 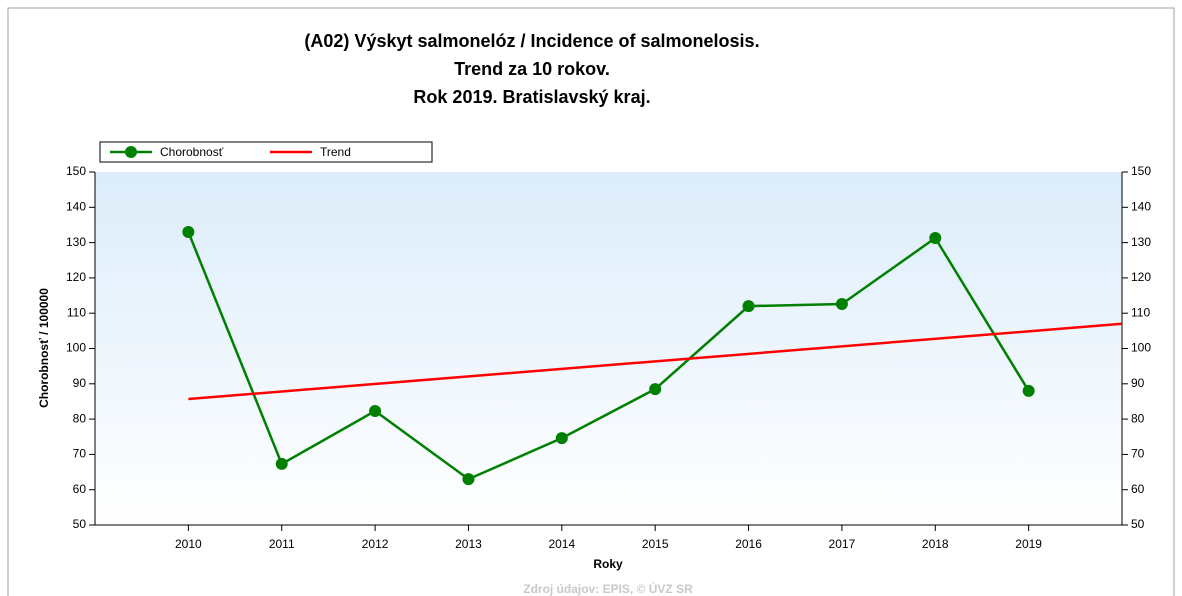 What do you see at coordinates (76, 242) in the screenshot?
I see `y-tick-label: 130` at bounding box center [76, 242].